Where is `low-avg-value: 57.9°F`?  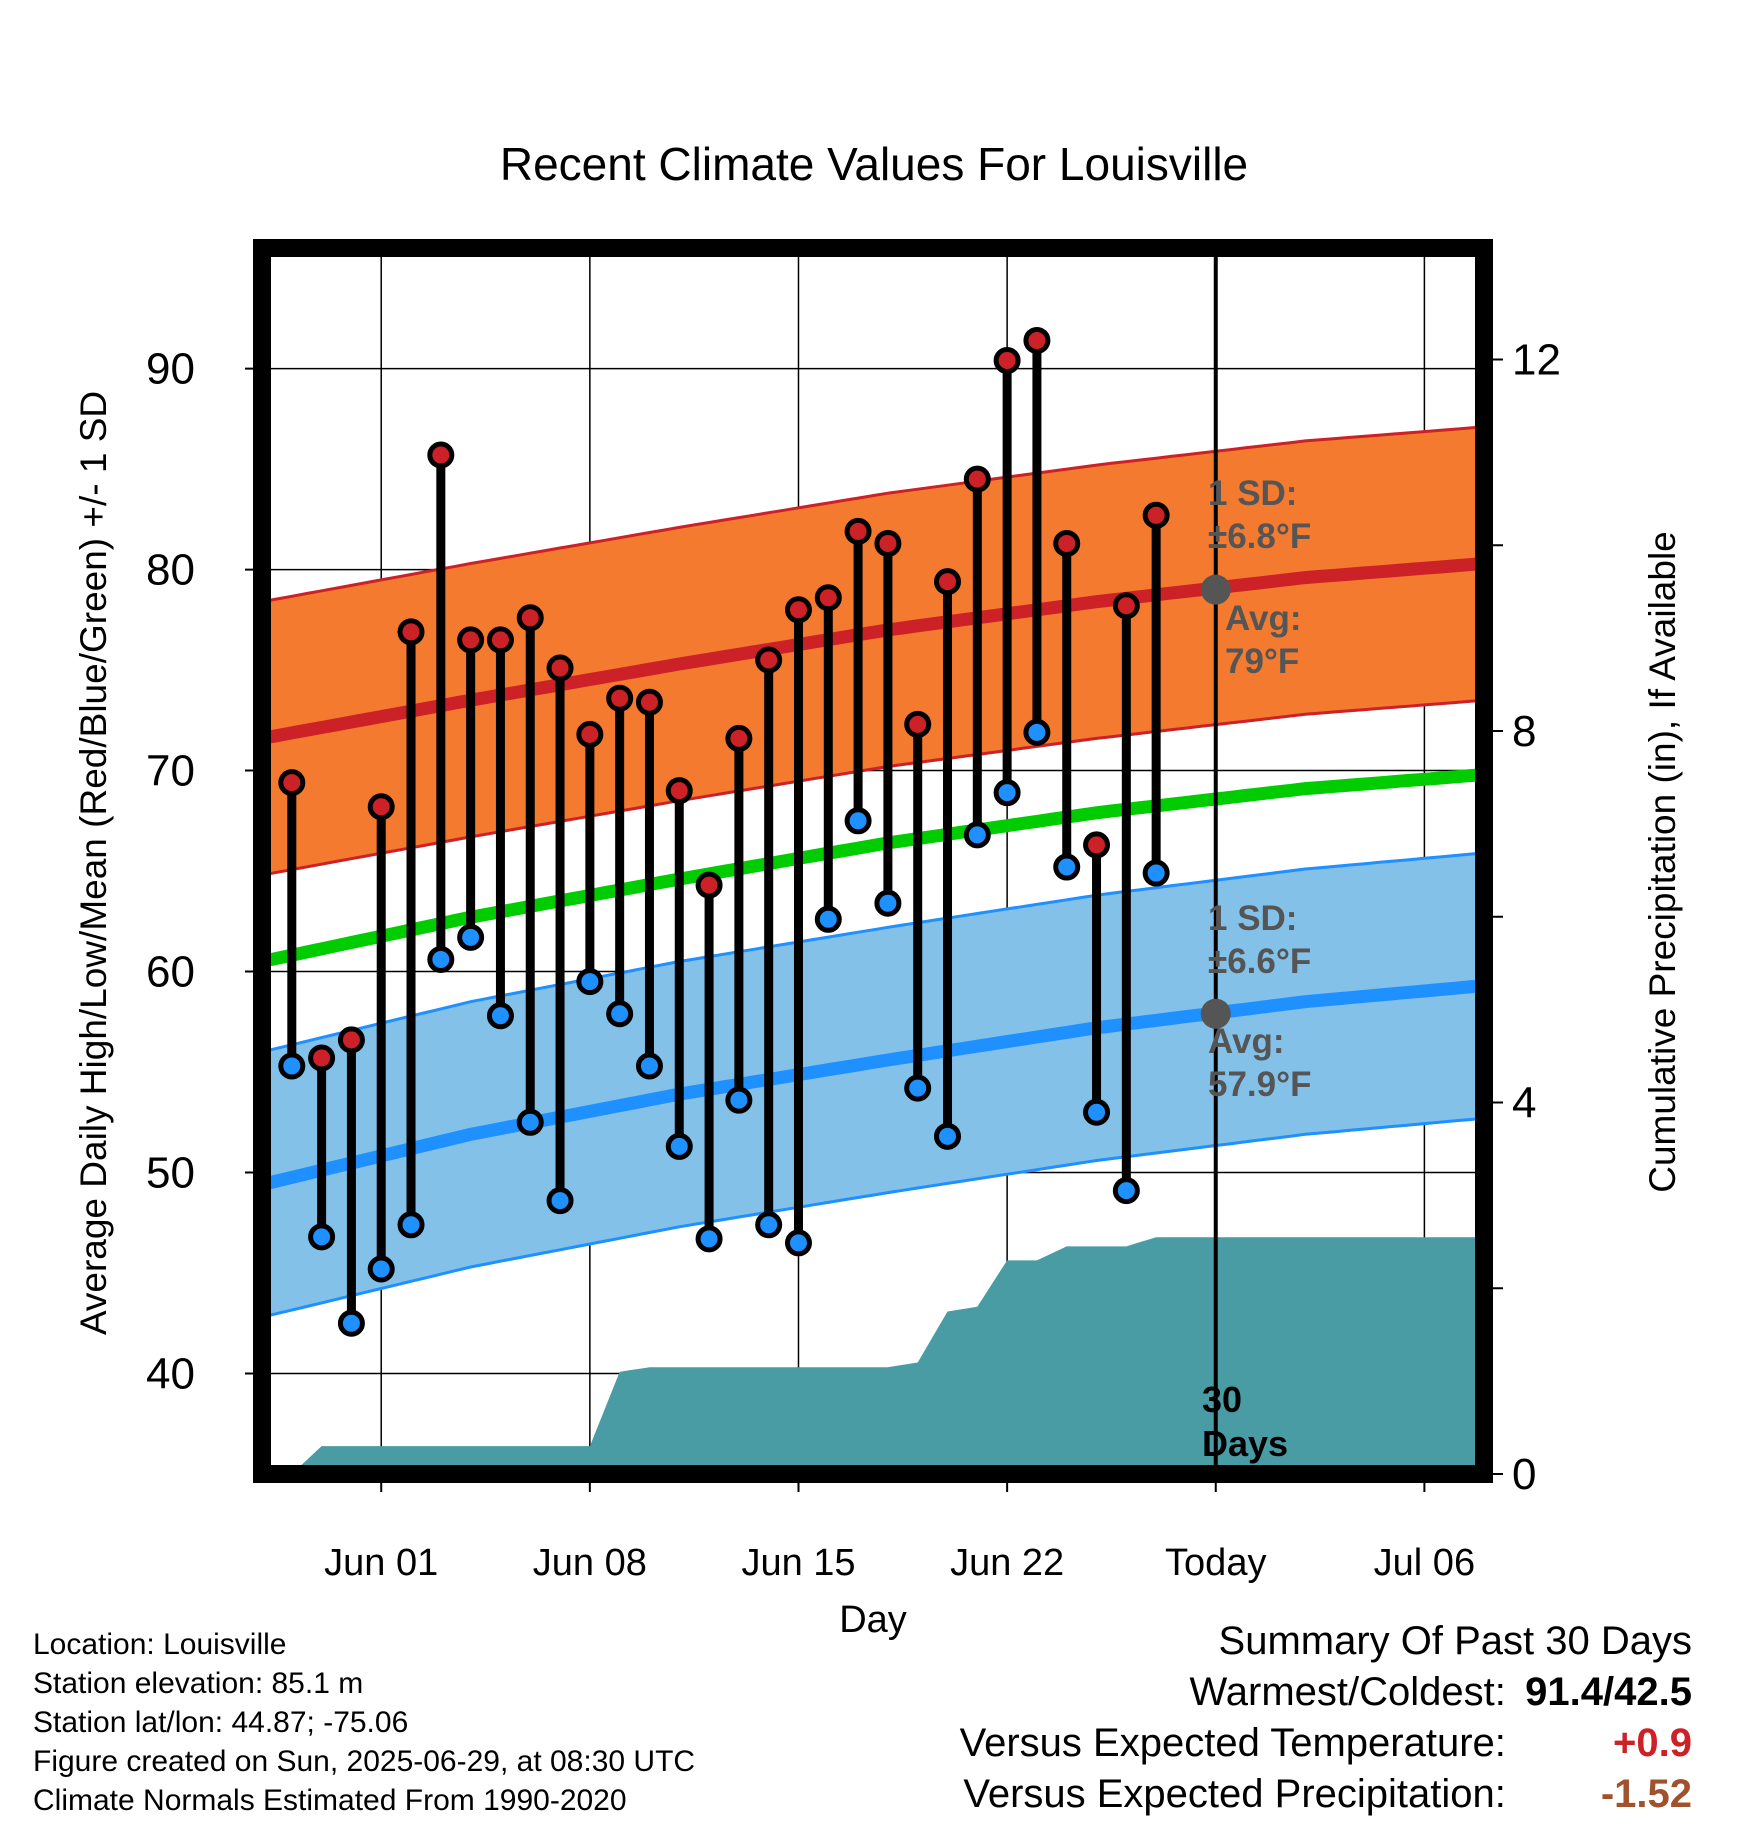 low-avg-value: 57.9°F is located at coordinates (1260, 1084).